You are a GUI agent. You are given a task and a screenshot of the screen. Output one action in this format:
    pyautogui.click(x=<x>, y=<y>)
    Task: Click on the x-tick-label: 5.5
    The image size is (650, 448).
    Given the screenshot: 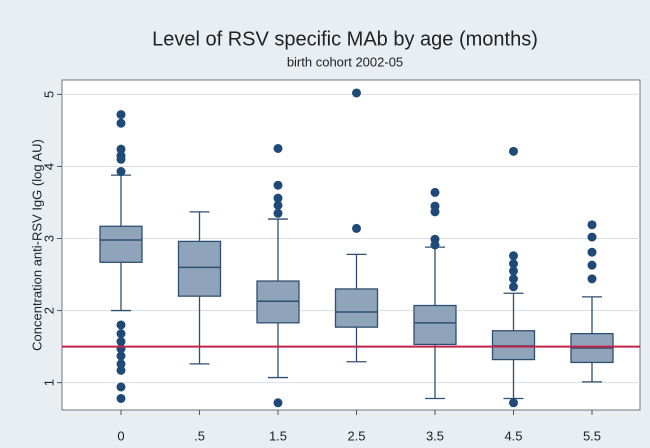 What is the action you would take?
    pyautogui.click(x=592, y=435)
    